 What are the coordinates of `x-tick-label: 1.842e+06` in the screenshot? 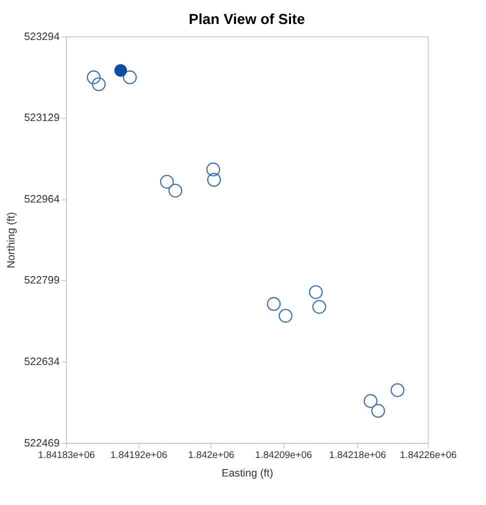 It's located at (211, 455).